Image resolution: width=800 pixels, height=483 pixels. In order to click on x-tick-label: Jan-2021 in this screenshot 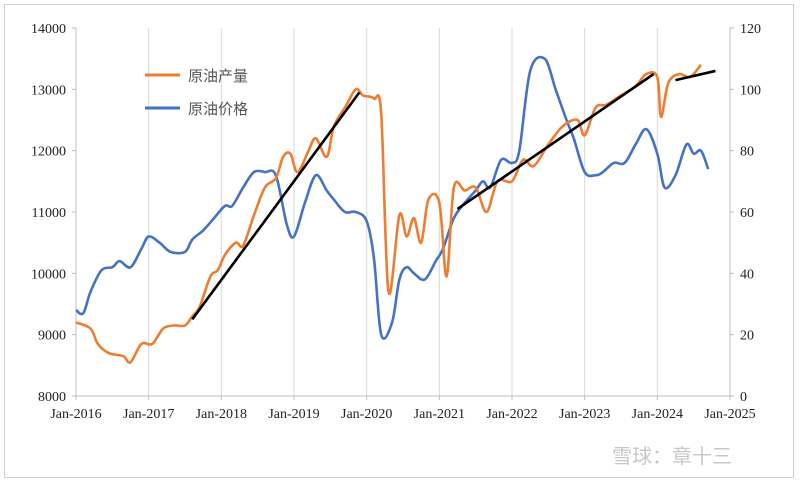, I will do `click(439, 414)`.